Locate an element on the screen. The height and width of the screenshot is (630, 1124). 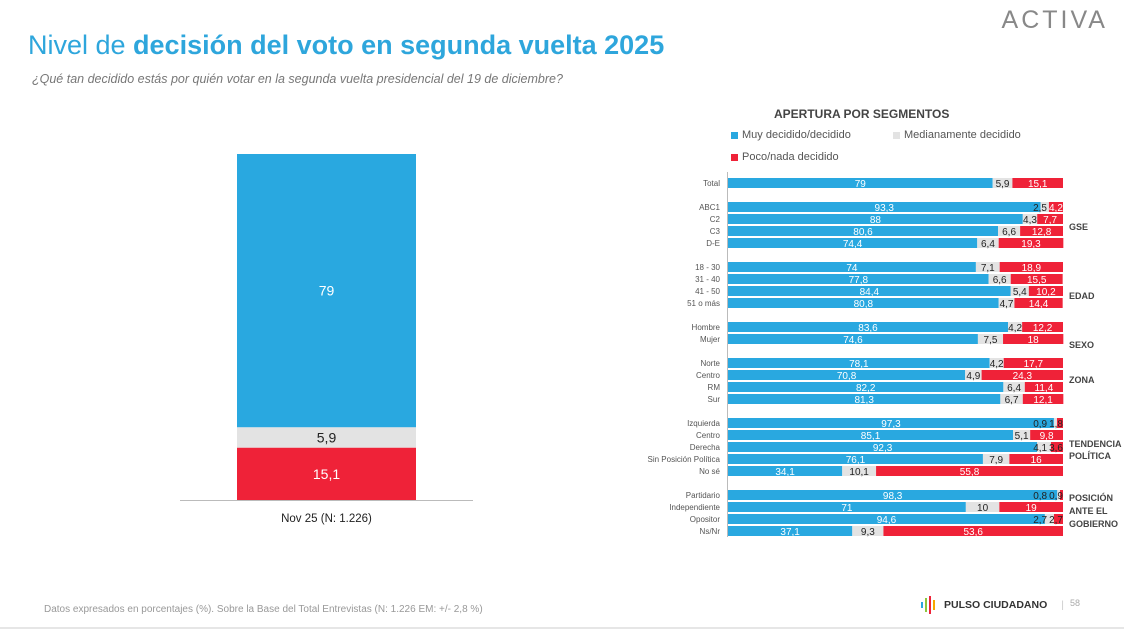
category-label: C3 is located at coordinates (715, 231).